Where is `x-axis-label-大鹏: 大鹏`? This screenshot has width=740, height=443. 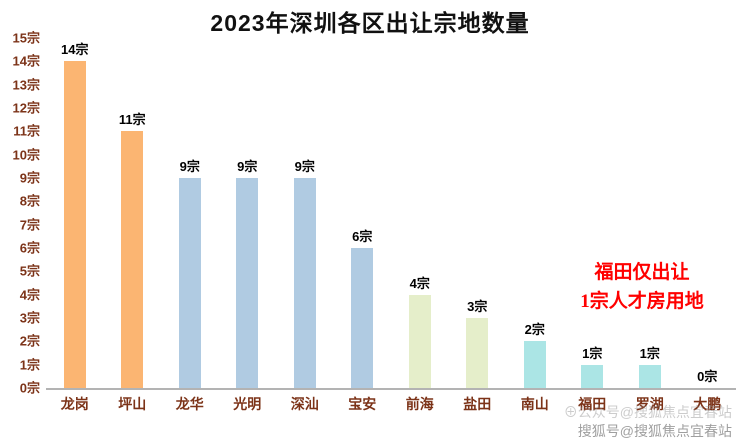
x-axis-label-大鹏: 大鹏 is located at coordinates (707, 404).